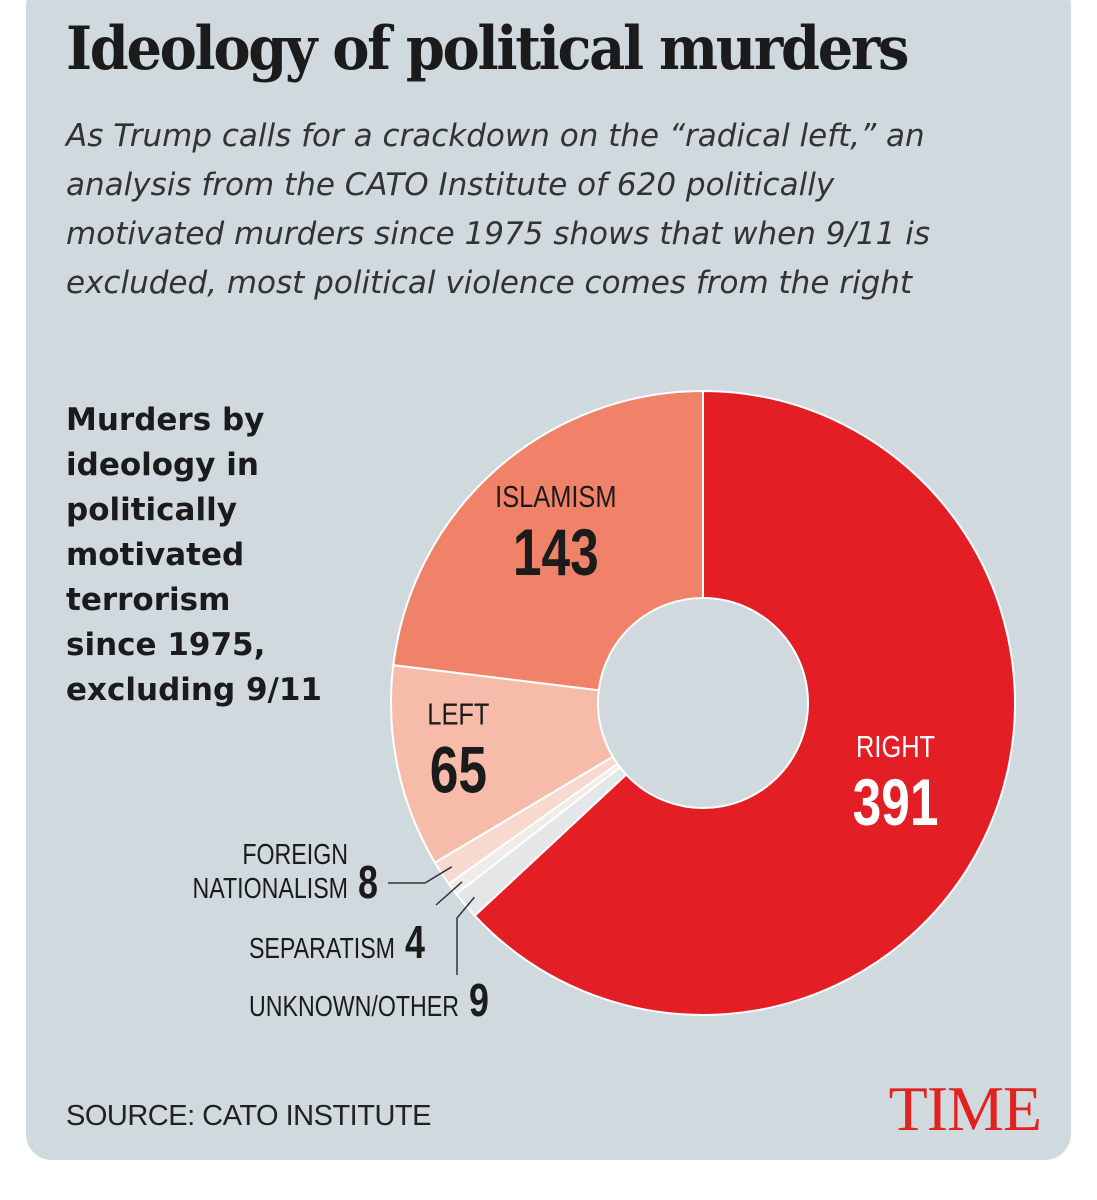 This screenshot has height=1200, width=1097. Describe the element at coordinates (415, 942) in the screenshot. I see `value-separatism: 4` at that location.